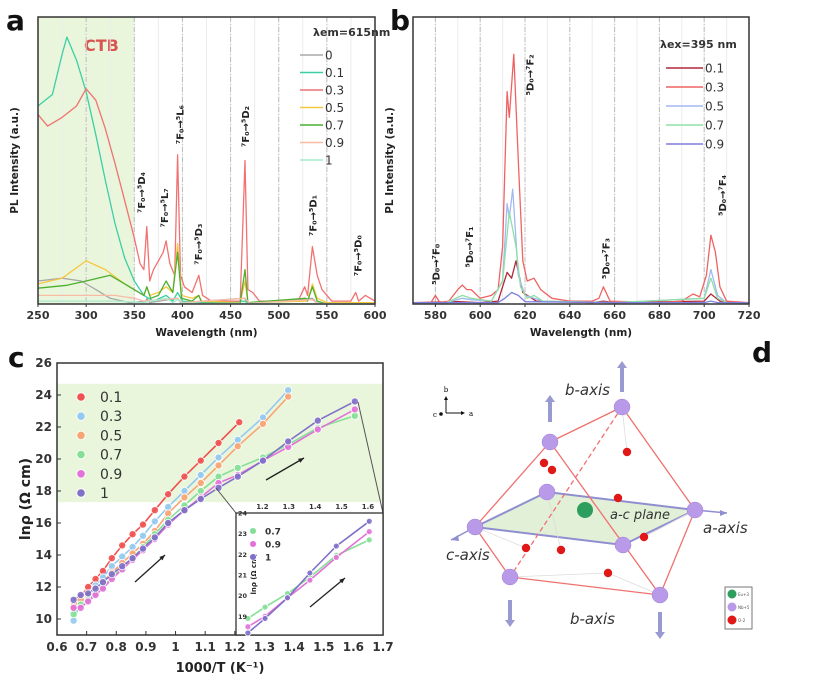 The image size is (831, 696). What do you see at coordinates (80, 607) in the screenshot?
I see `data-point-0.9` at bounding box center [80, 607].